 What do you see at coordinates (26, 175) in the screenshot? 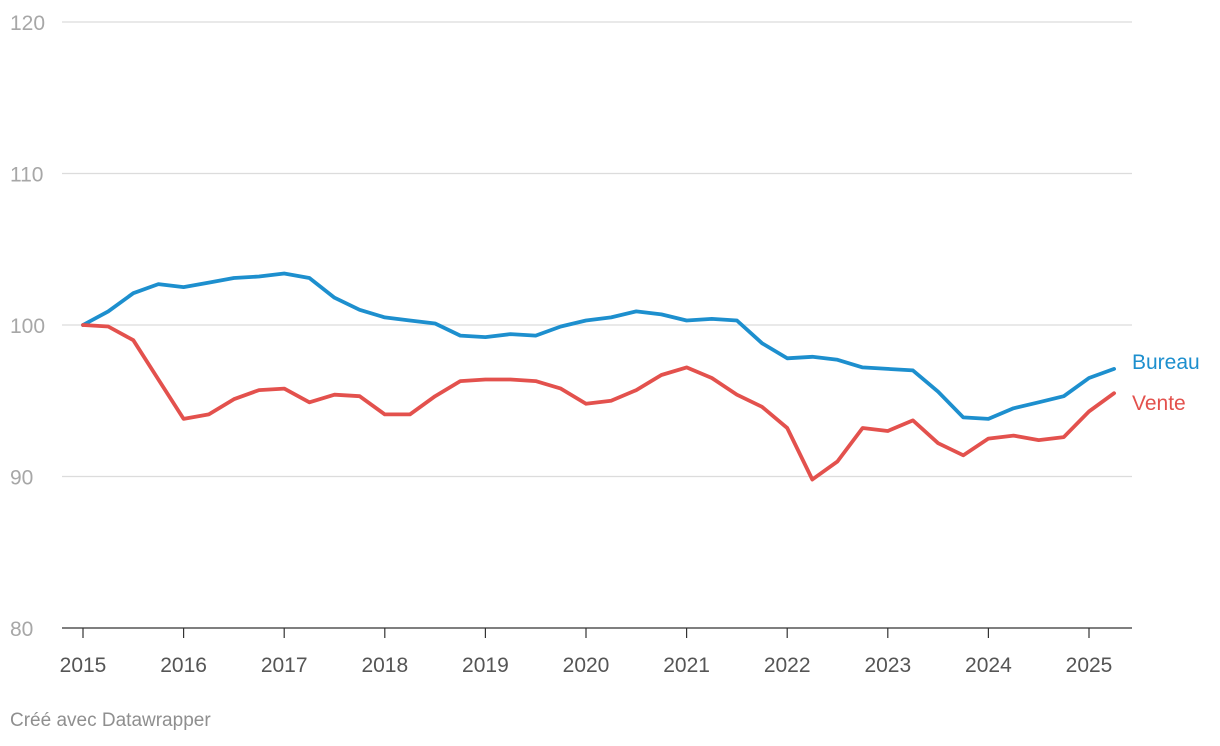
I see `y-tick-label: 110` at bounding box center [26, 175].